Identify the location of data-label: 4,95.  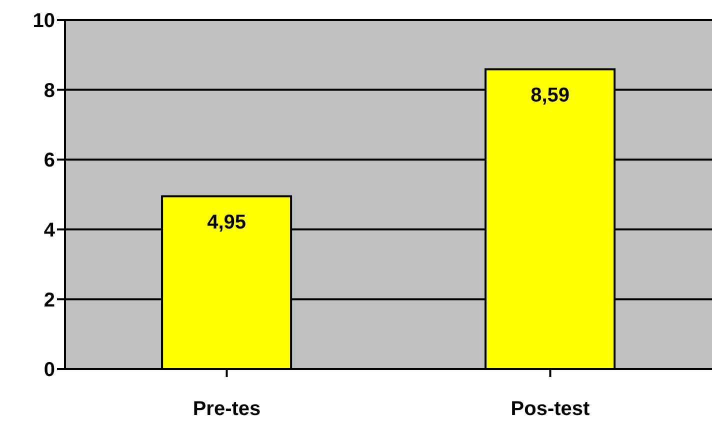
(226, 222).